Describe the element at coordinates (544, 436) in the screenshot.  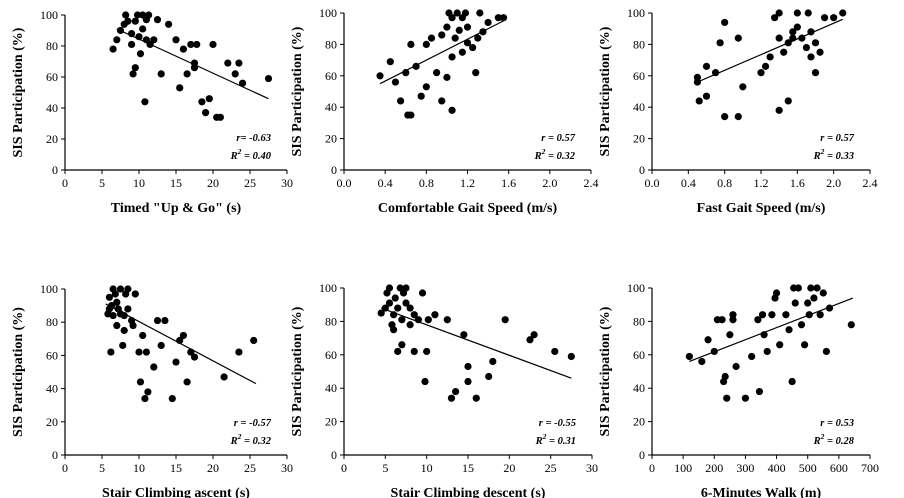
I see `r-squared-exponent: 2` at that location.